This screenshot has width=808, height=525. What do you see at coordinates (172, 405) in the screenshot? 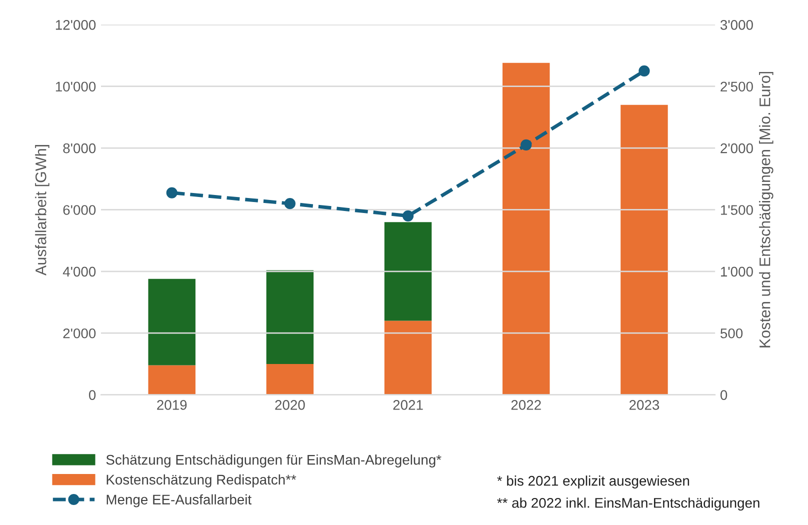
I see `x-tick-label: 2019` at bounding box center [172, 405].